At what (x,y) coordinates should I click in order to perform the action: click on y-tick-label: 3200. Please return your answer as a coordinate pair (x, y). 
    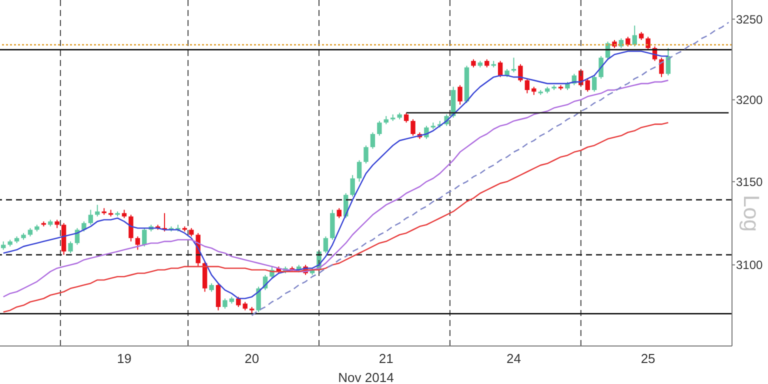
    Looking at the image, I should click on (750, 100).